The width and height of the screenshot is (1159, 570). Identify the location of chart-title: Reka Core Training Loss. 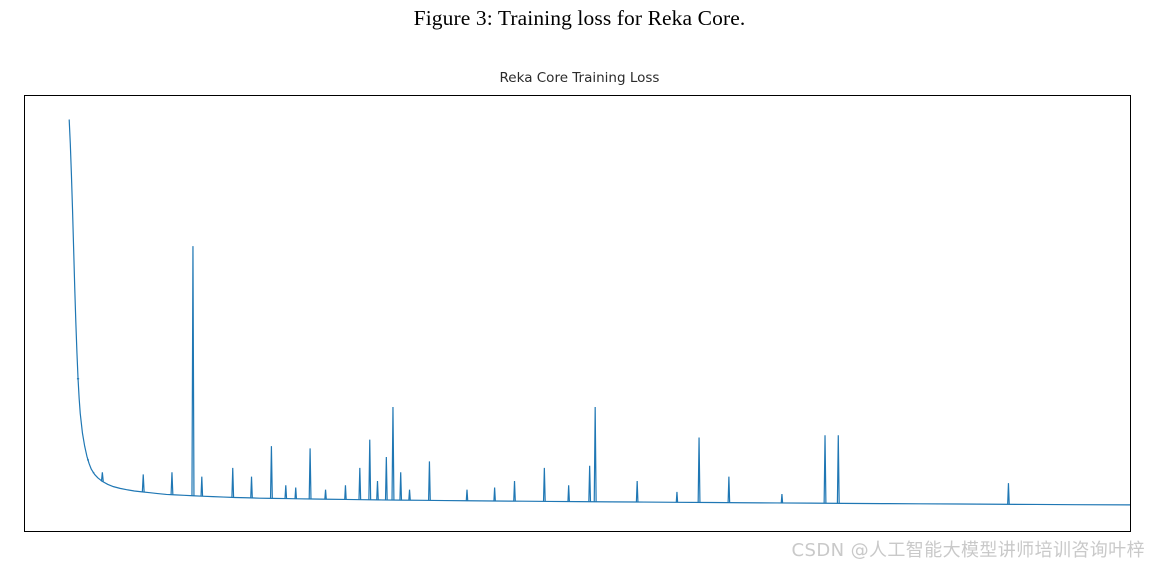
(579, 78).